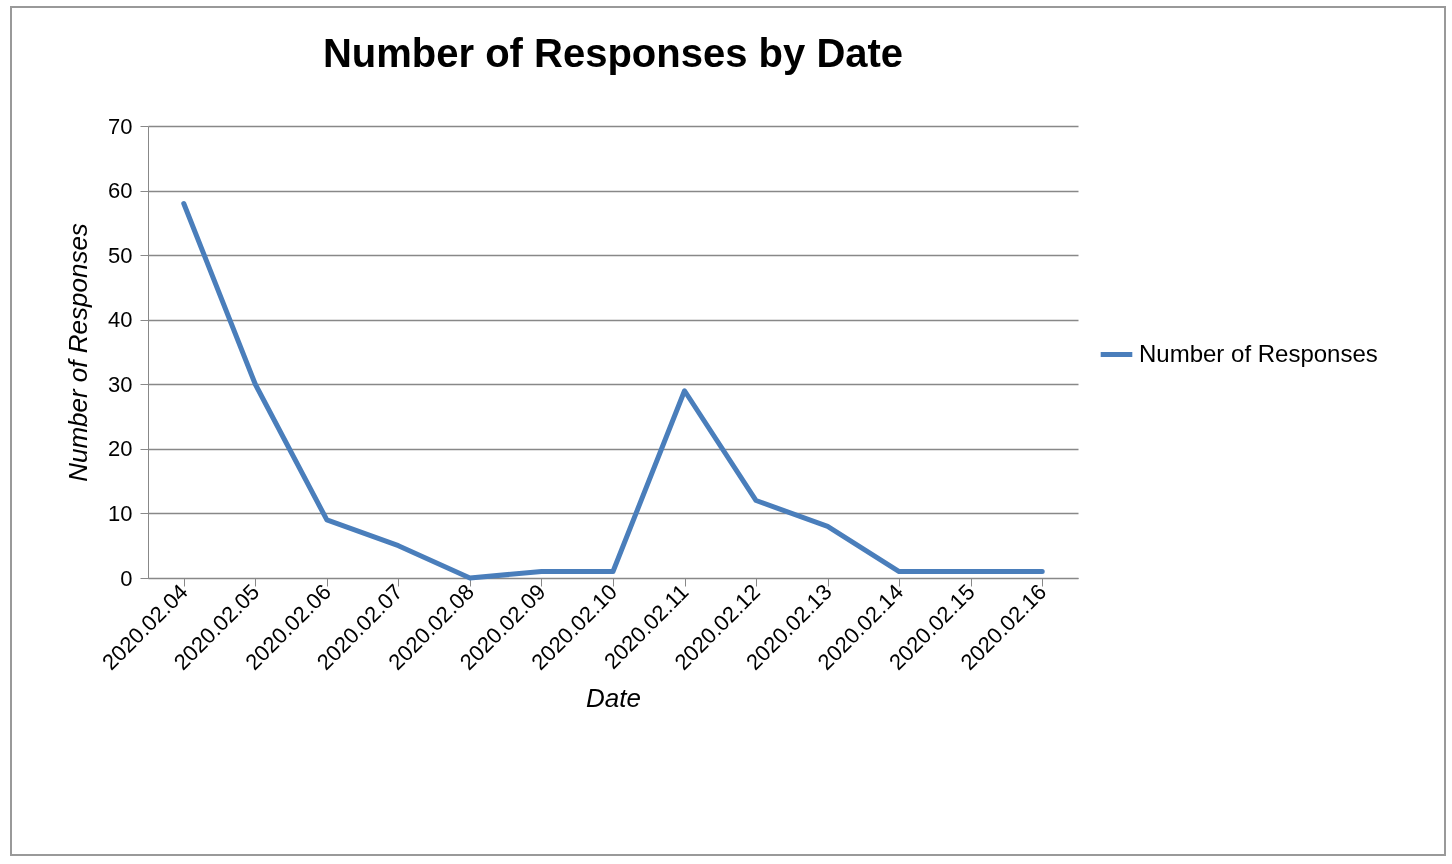 This screenshot has width=1452, height=864. I want to click on y-tick-label: 10, so click(120, 513).